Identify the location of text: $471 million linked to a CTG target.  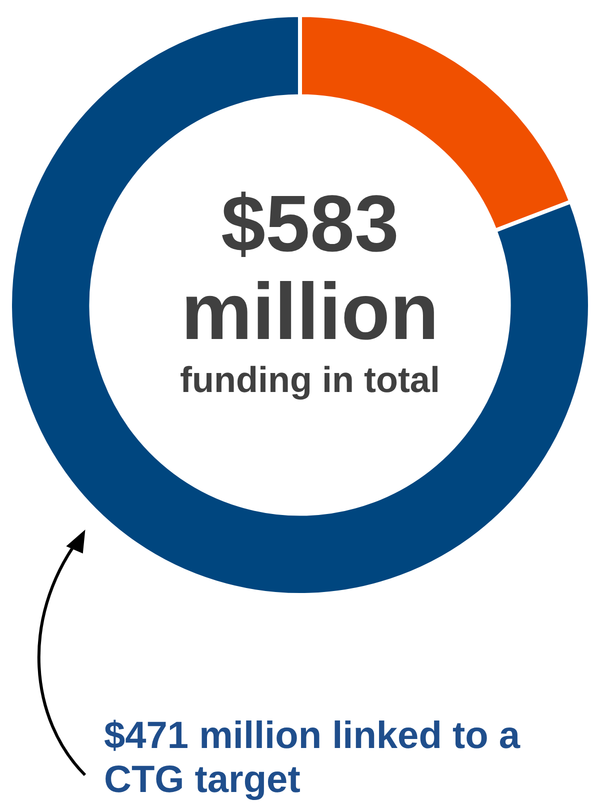
(313, 758).